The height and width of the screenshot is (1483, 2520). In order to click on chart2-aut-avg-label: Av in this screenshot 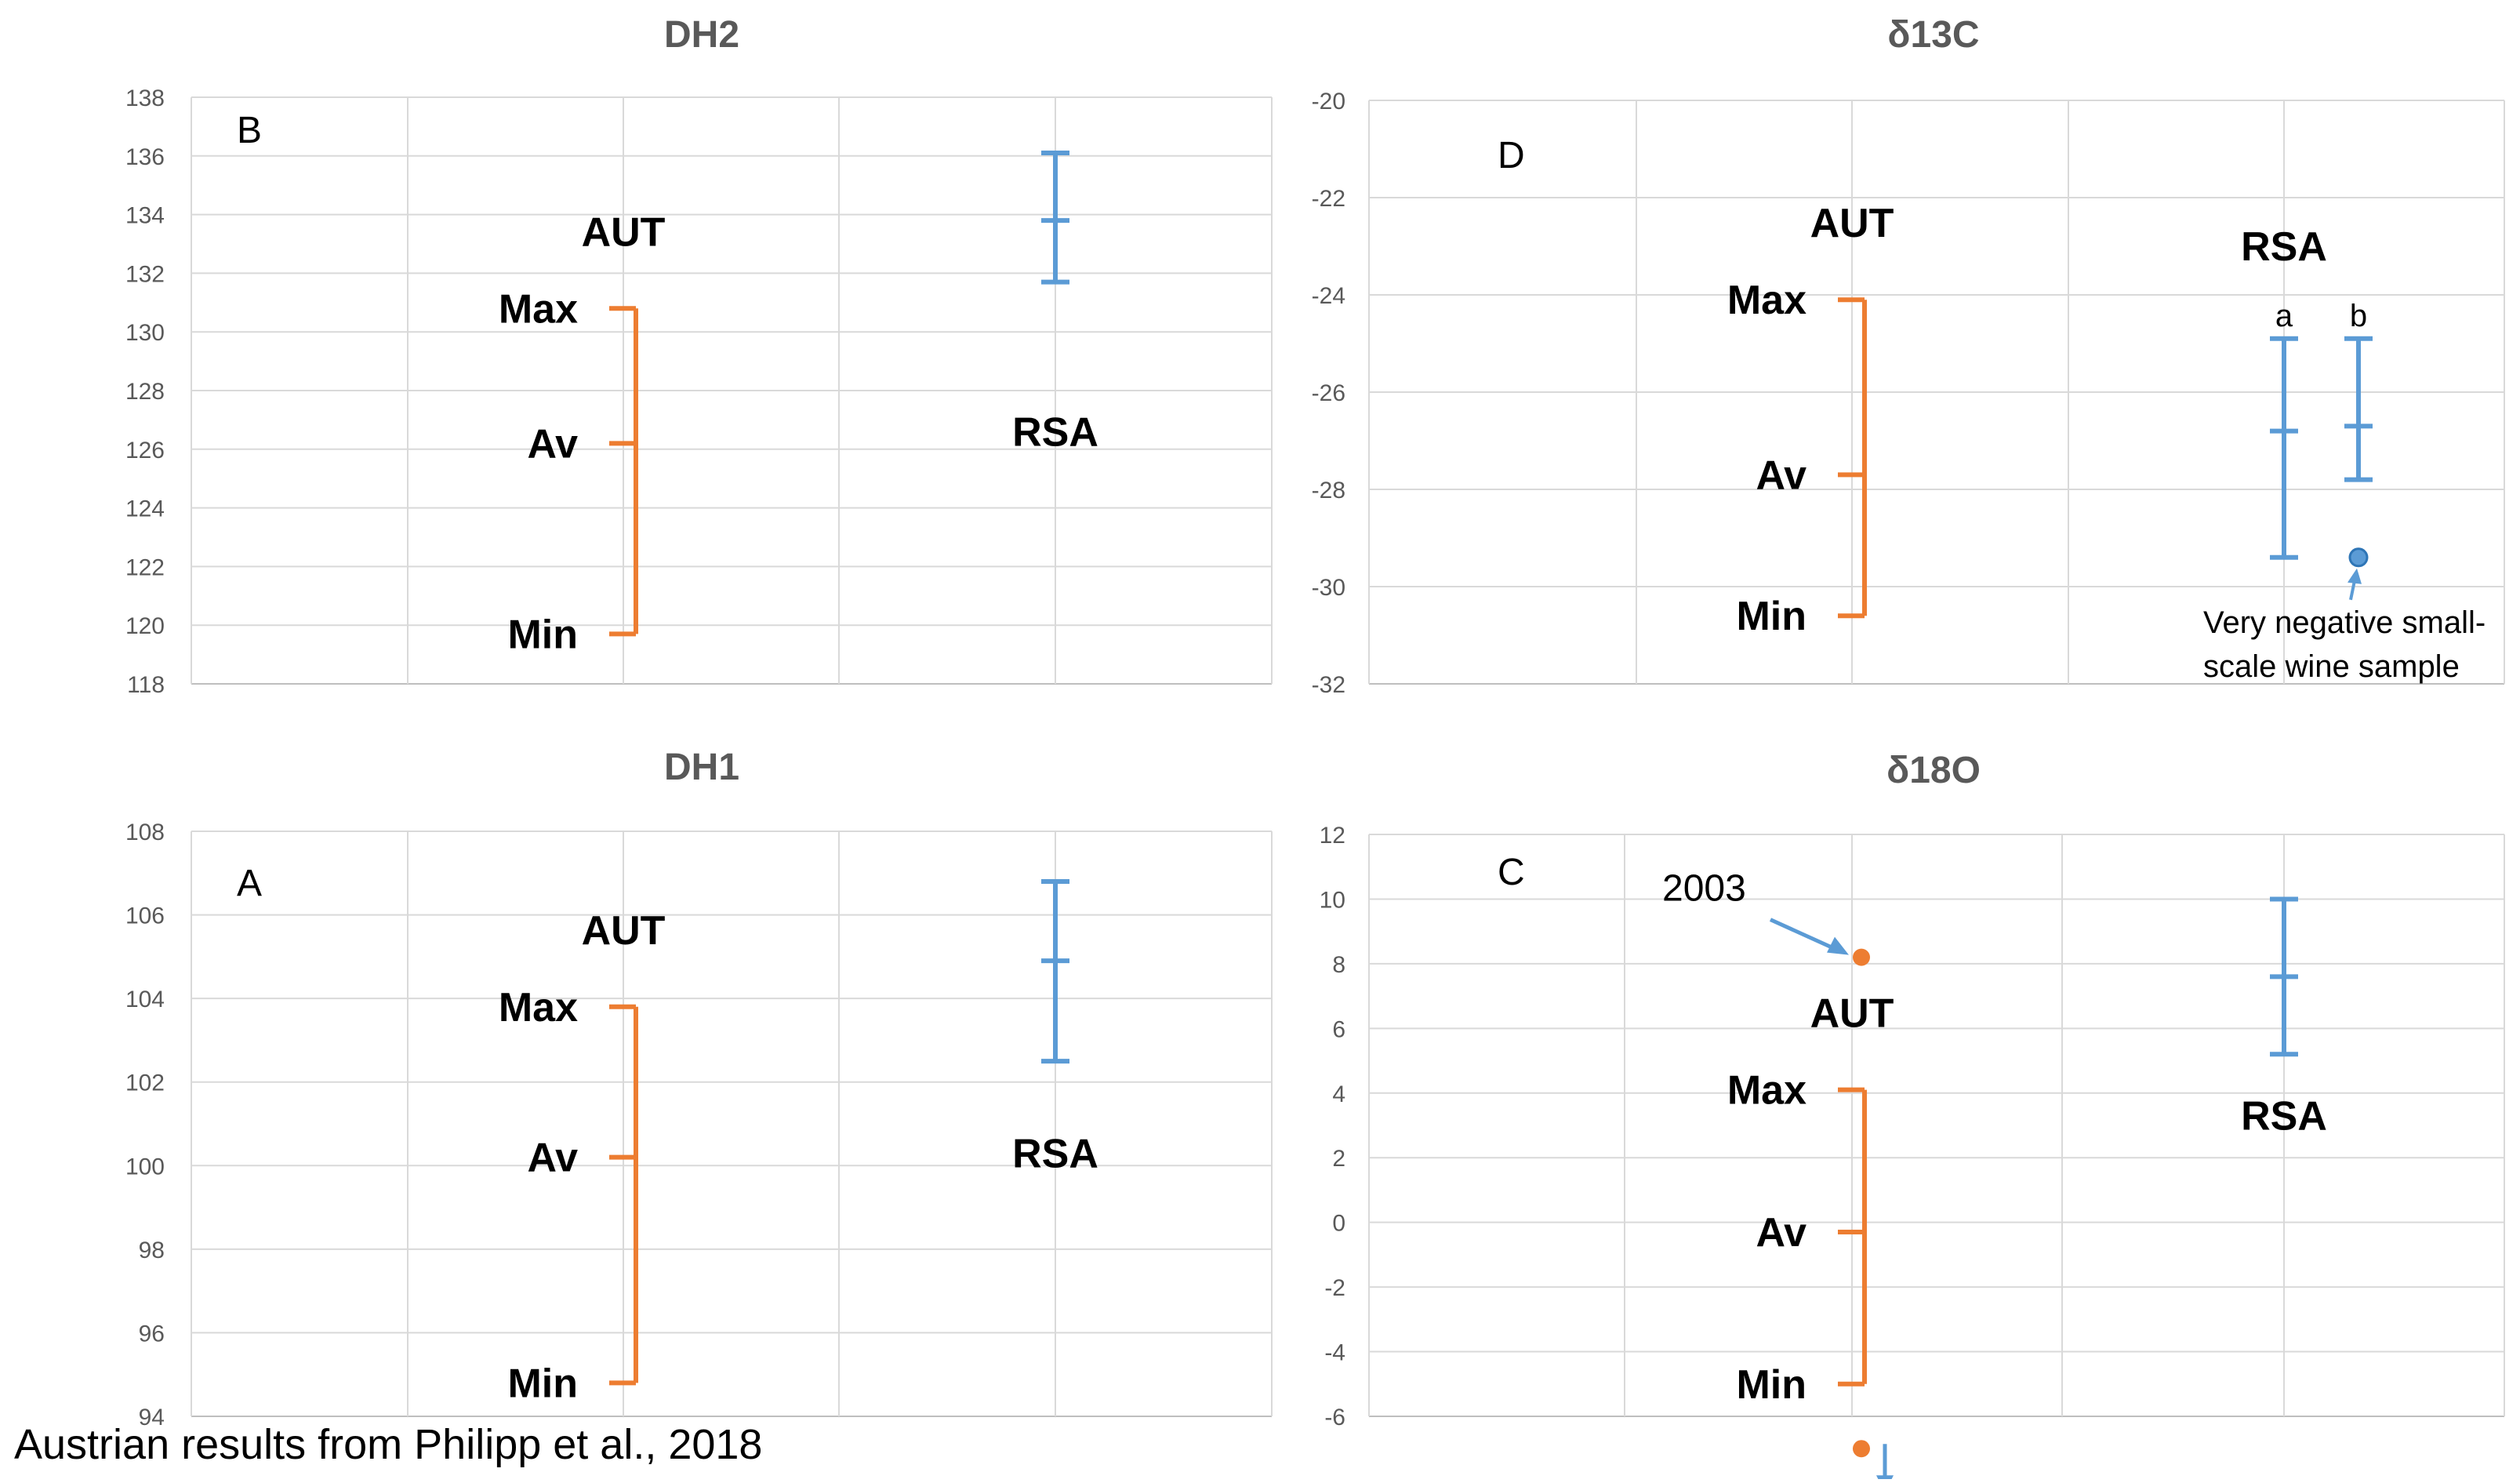, I will do `click(552, 1158)`.